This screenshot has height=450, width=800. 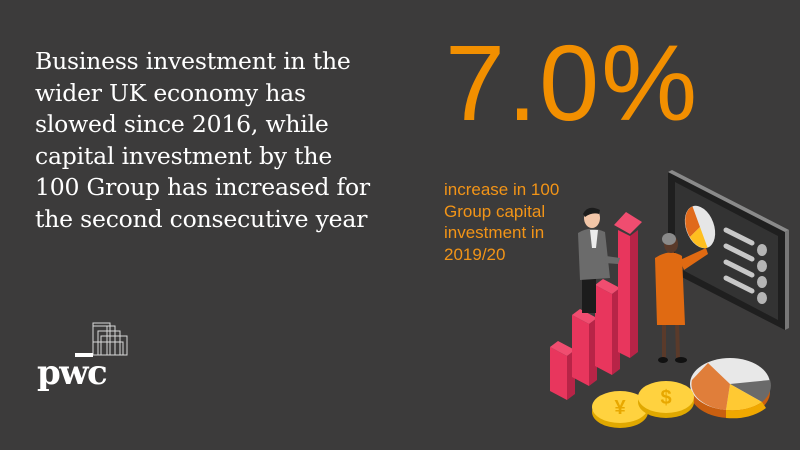 What do you see at coordinates (572, 82) in the screenshot?
I see `stat-value: 7.0%` at bounding box center [572, 82].